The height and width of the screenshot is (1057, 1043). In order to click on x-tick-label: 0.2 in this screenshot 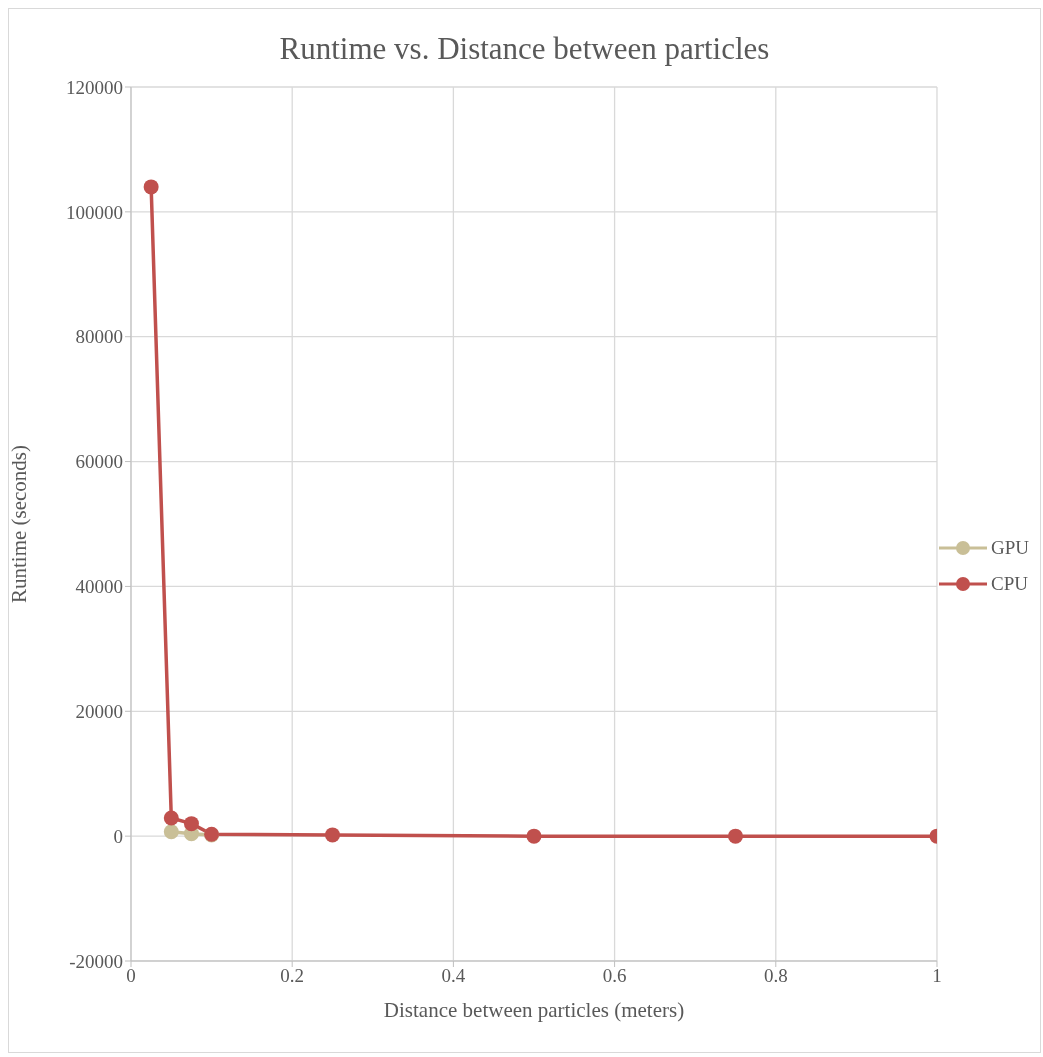, I will do `click(292, 976)`.